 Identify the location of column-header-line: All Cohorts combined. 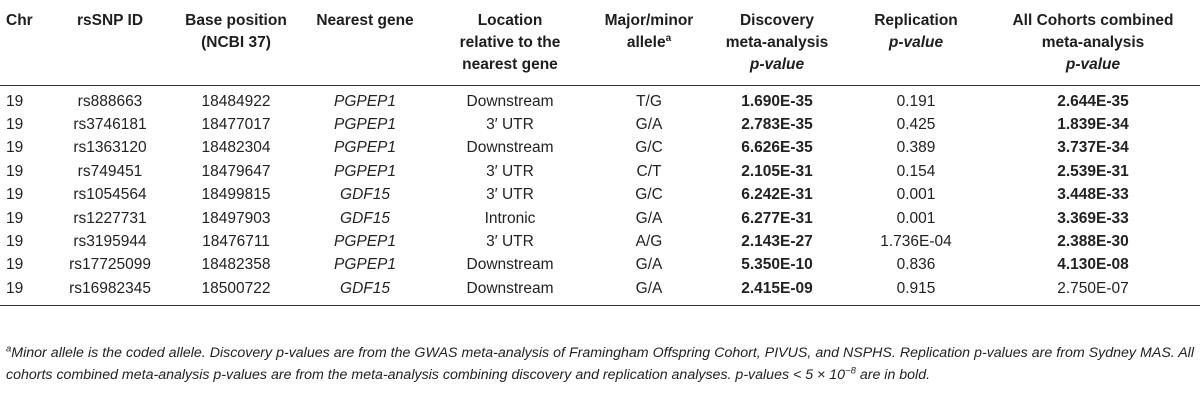
(1093, 20).